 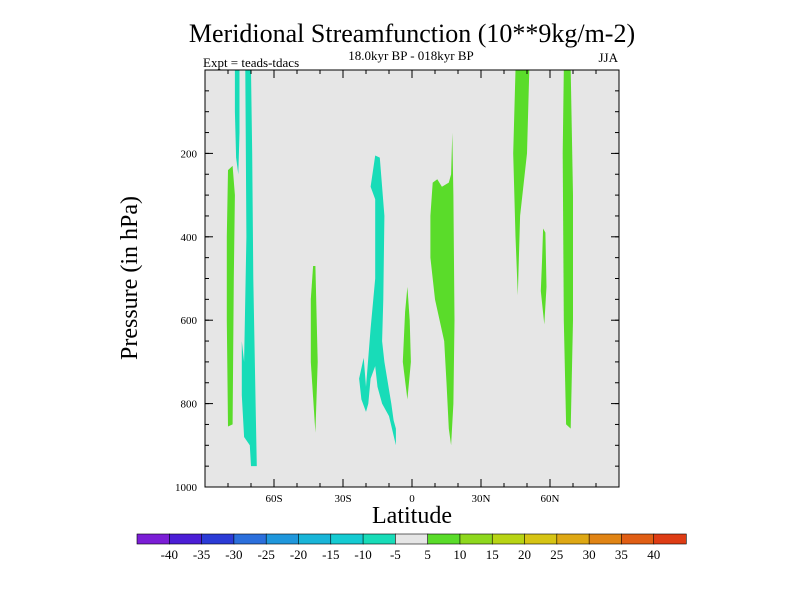 I want to click on colorbar-label: 35, so click(x=621, y=554).